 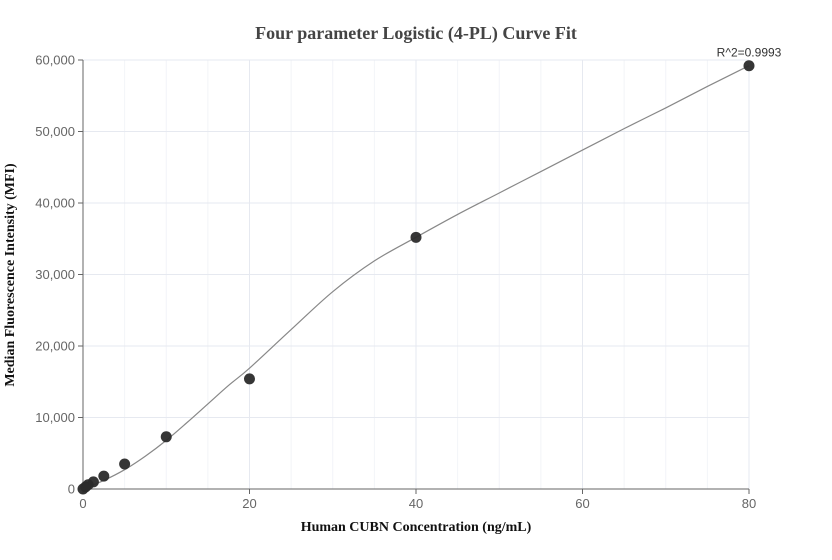 I want to click on y-tick-label: 50,000, so click(x=55, y=131).